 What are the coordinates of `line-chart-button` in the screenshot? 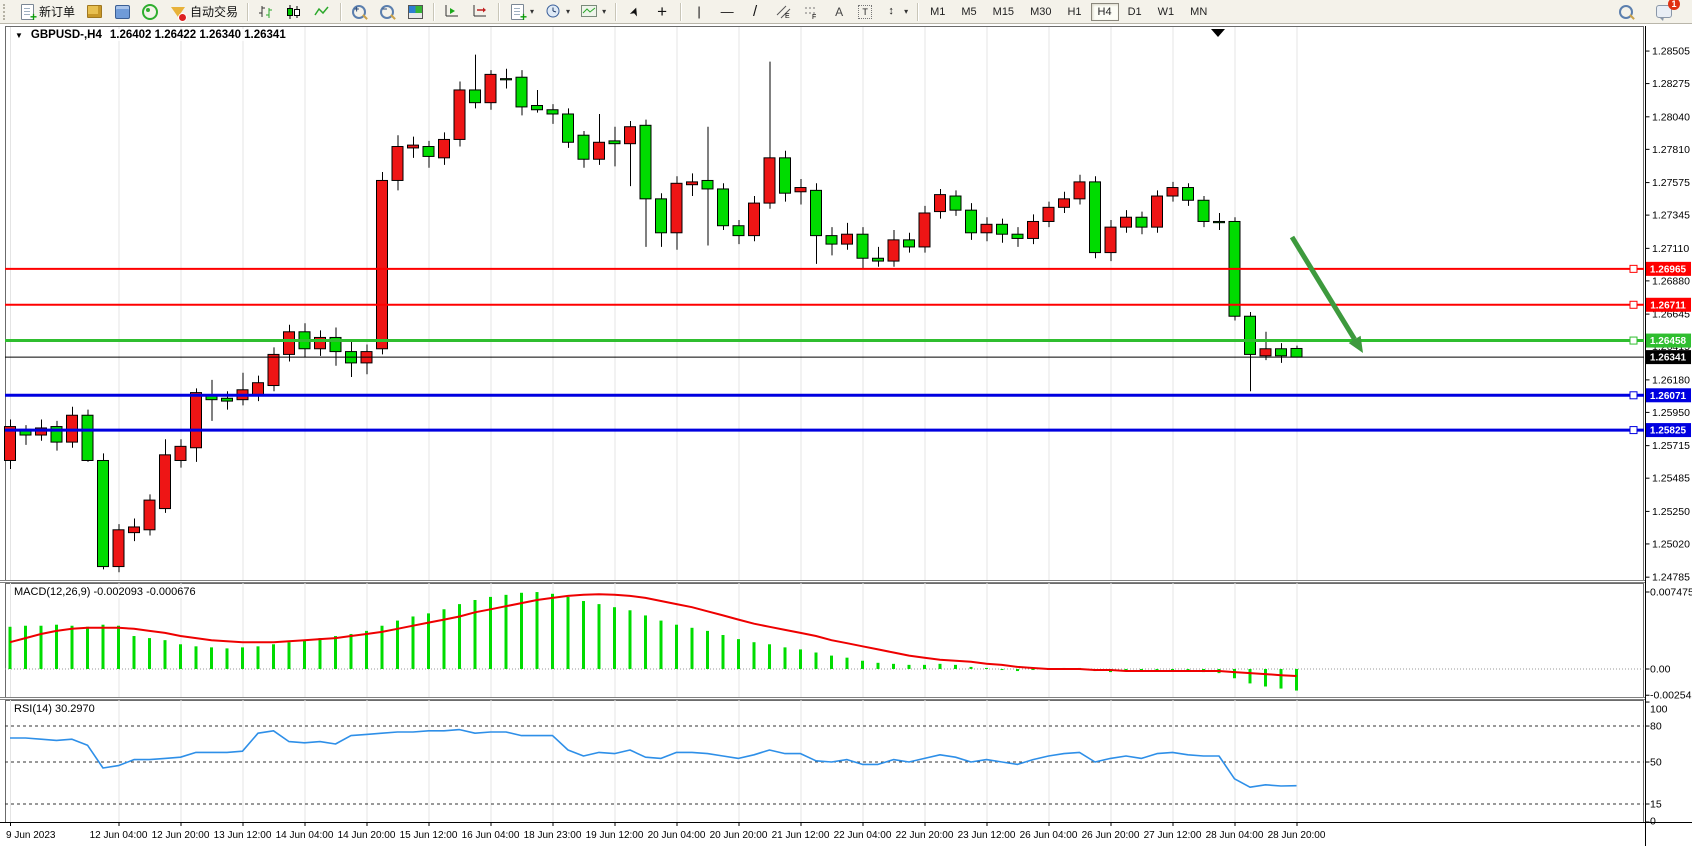 It's located at (322, 11).